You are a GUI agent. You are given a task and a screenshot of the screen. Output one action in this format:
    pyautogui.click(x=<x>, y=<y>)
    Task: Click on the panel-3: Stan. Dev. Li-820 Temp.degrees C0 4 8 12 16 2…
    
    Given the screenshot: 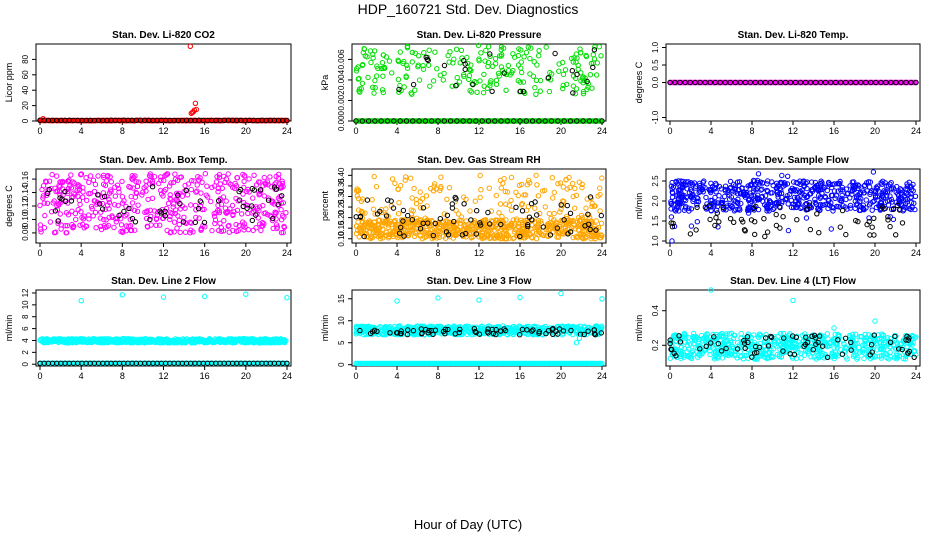 What is the action you would take?
    pyautogui.click(x=777, y=83)
    